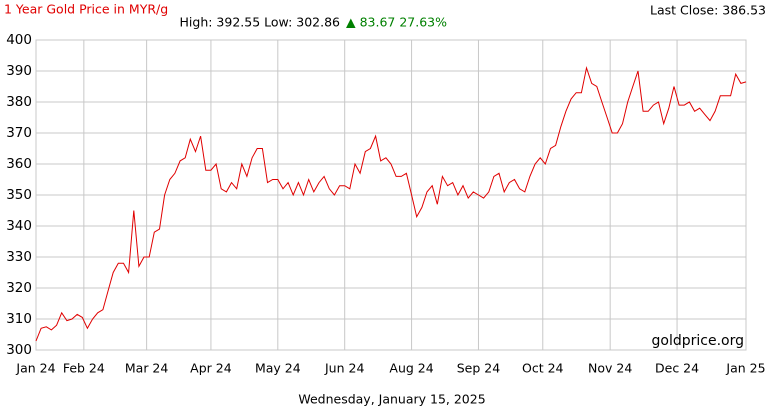 Image resolution: width=770 pixels, height=410 pixels. What do you see at coordinates (708, 10) in the screenshot?
I see `last-close: Last Close: 386.53` at bounding box center [708, 10].